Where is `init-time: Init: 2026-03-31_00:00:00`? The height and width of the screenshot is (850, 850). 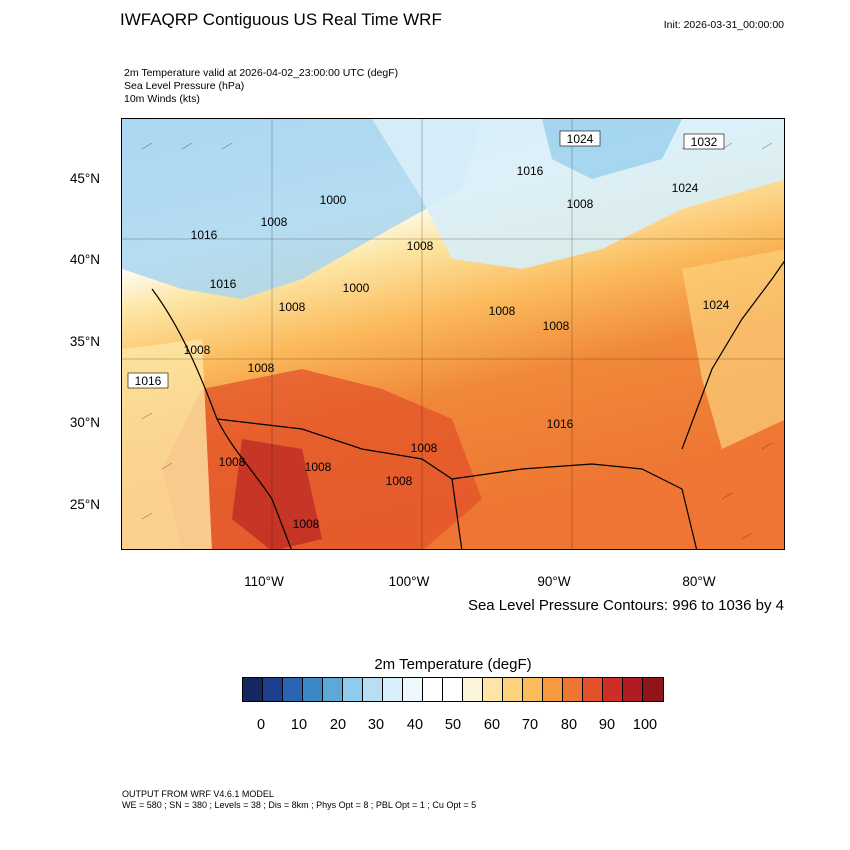 init-time: Init: 2026-03-31_00:00:00 is located at coordinates (723, 25).